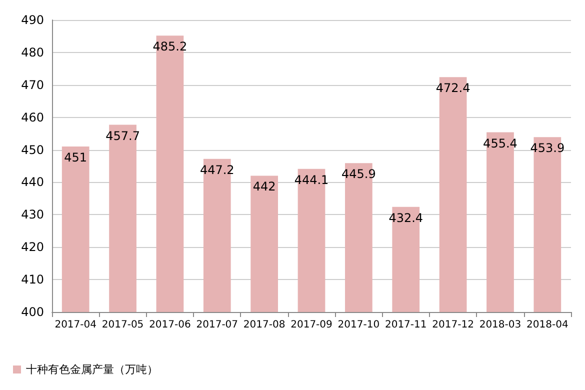 The width and height of the screenshot is (585, 390). I want to click on x-tick-label: 2017-09, so click(311, 325).